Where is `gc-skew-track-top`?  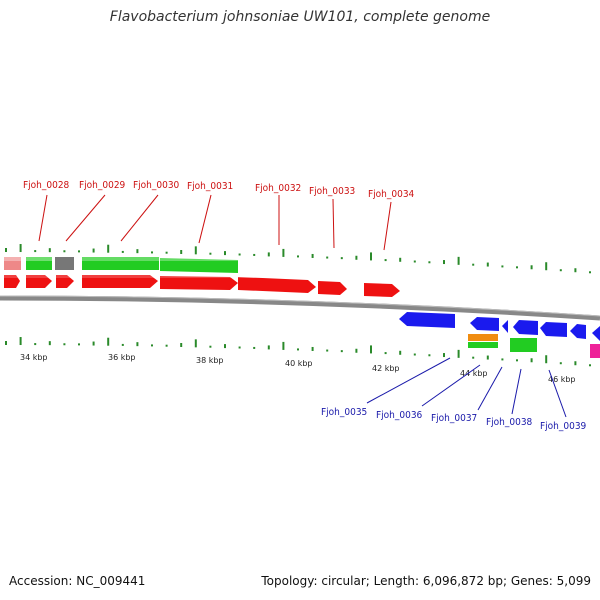 gc-skew-track-top is located at coordinates (298, 259).